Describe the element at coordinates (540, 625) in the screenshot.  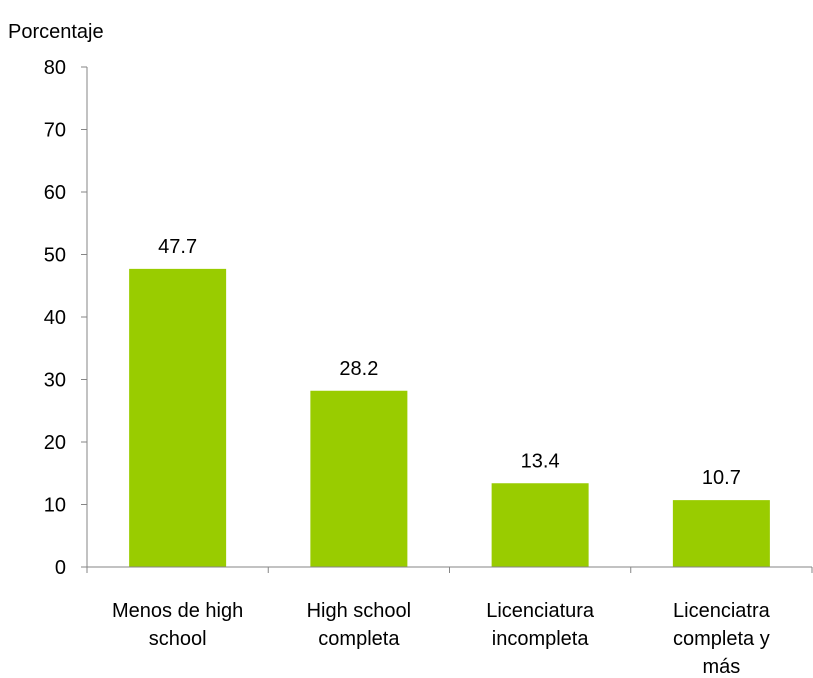
I see `x-category-label: Licenciatura incompleta` at that location.